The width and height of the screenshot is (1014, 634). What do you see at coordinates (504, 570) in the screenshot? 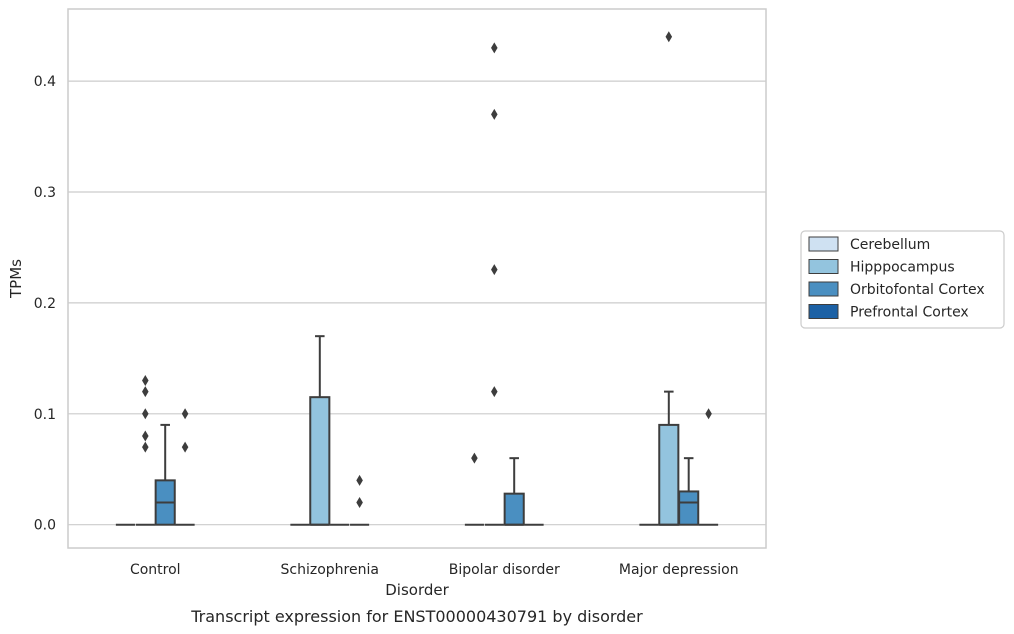
I see `x-tick-label: Bipolar disorder` at bounding box center [504, 570].